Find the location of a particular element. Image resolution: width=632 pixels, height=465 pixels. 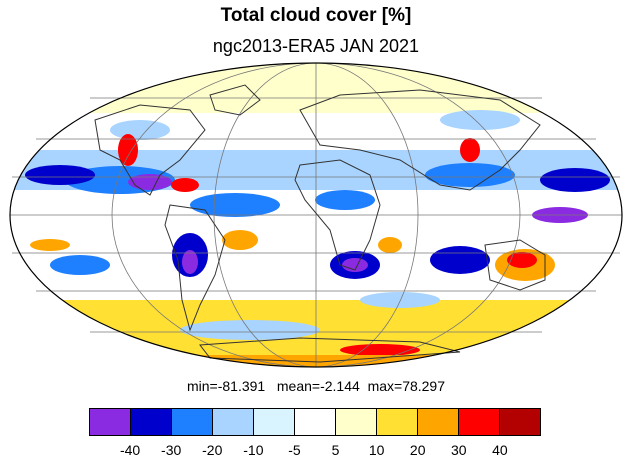

mean-label: mean= is located at coordinates (298, 386).